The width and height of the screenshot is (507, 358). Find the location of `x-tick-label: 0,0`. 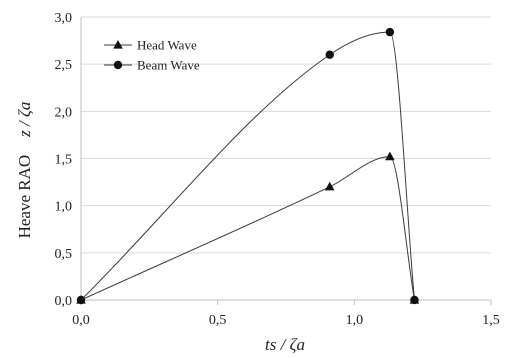

x-tick-label: 0,0 is located at coordinates (81, 320).